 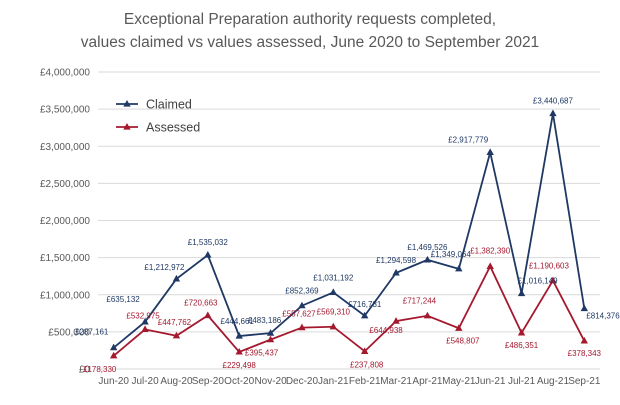 What do you see at coordinates (238, 321) in the screenshot?
I see `data-label-claimed: £444,661` at bounding box center [238, 321].